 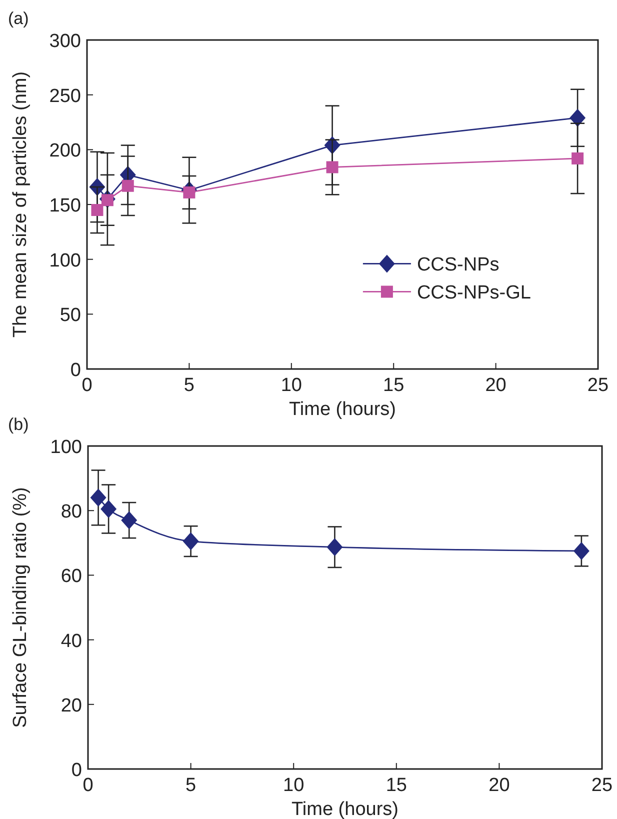 I want to click on y-tick-label: 50, so click(x=70, y=315).